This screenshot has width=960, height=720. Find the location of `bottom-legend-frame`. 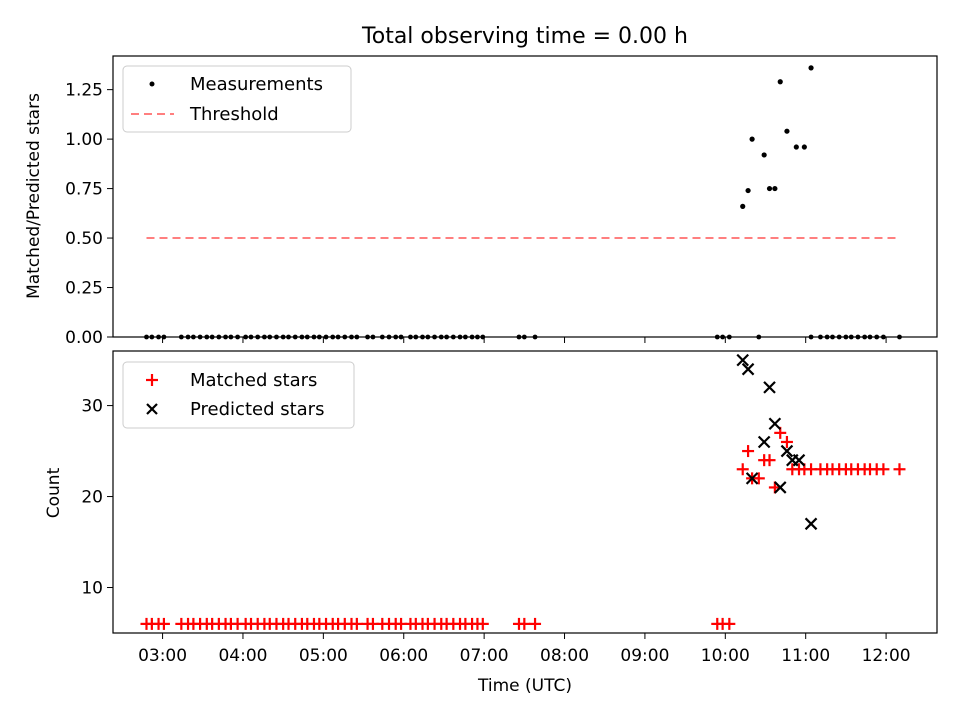

bottom-legend-frame is located at coordinates (238, 395).